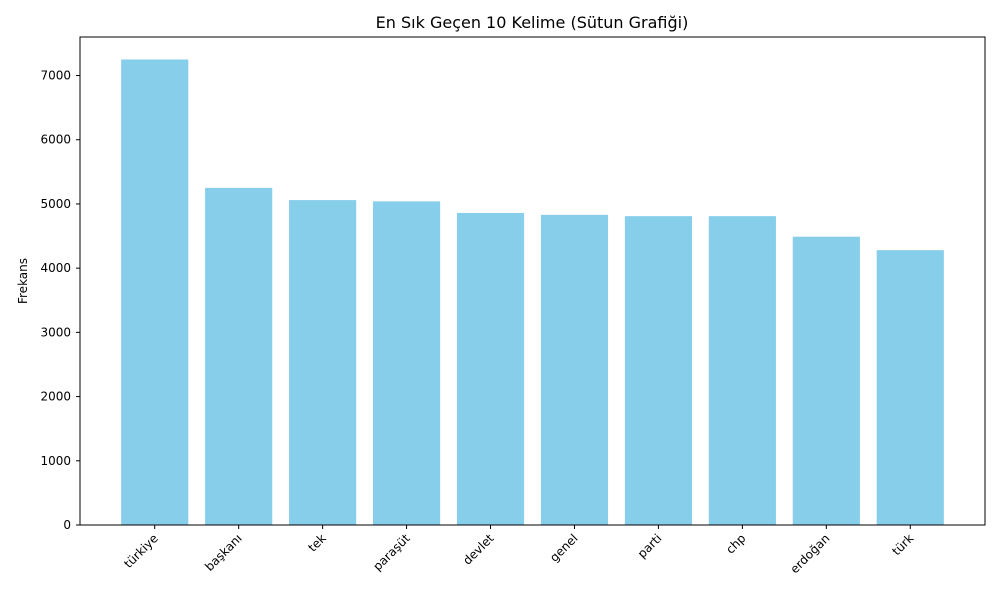  I want to click on x-tick-label: türk, so click(902, 544).